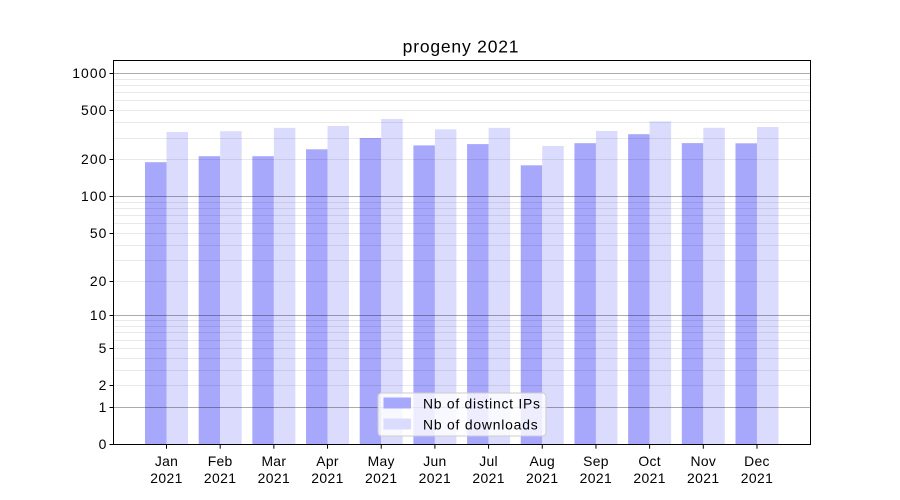 Image resolution: width=900 pixels, height=500 pixels. Describe the element at coordinates (482, 404) in the screenshot. I see `svg-text: Nb of distinct IPs` at that location.